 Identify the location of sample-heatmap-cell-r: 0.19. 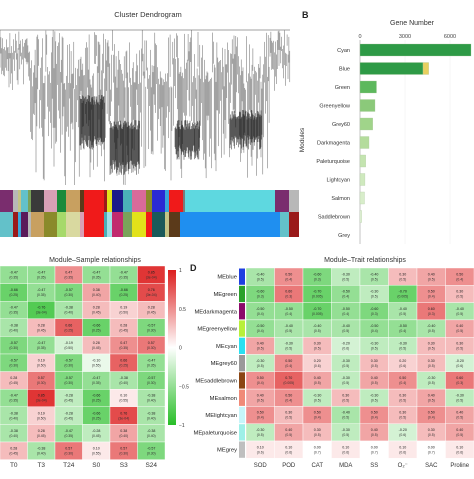
(123, 308).